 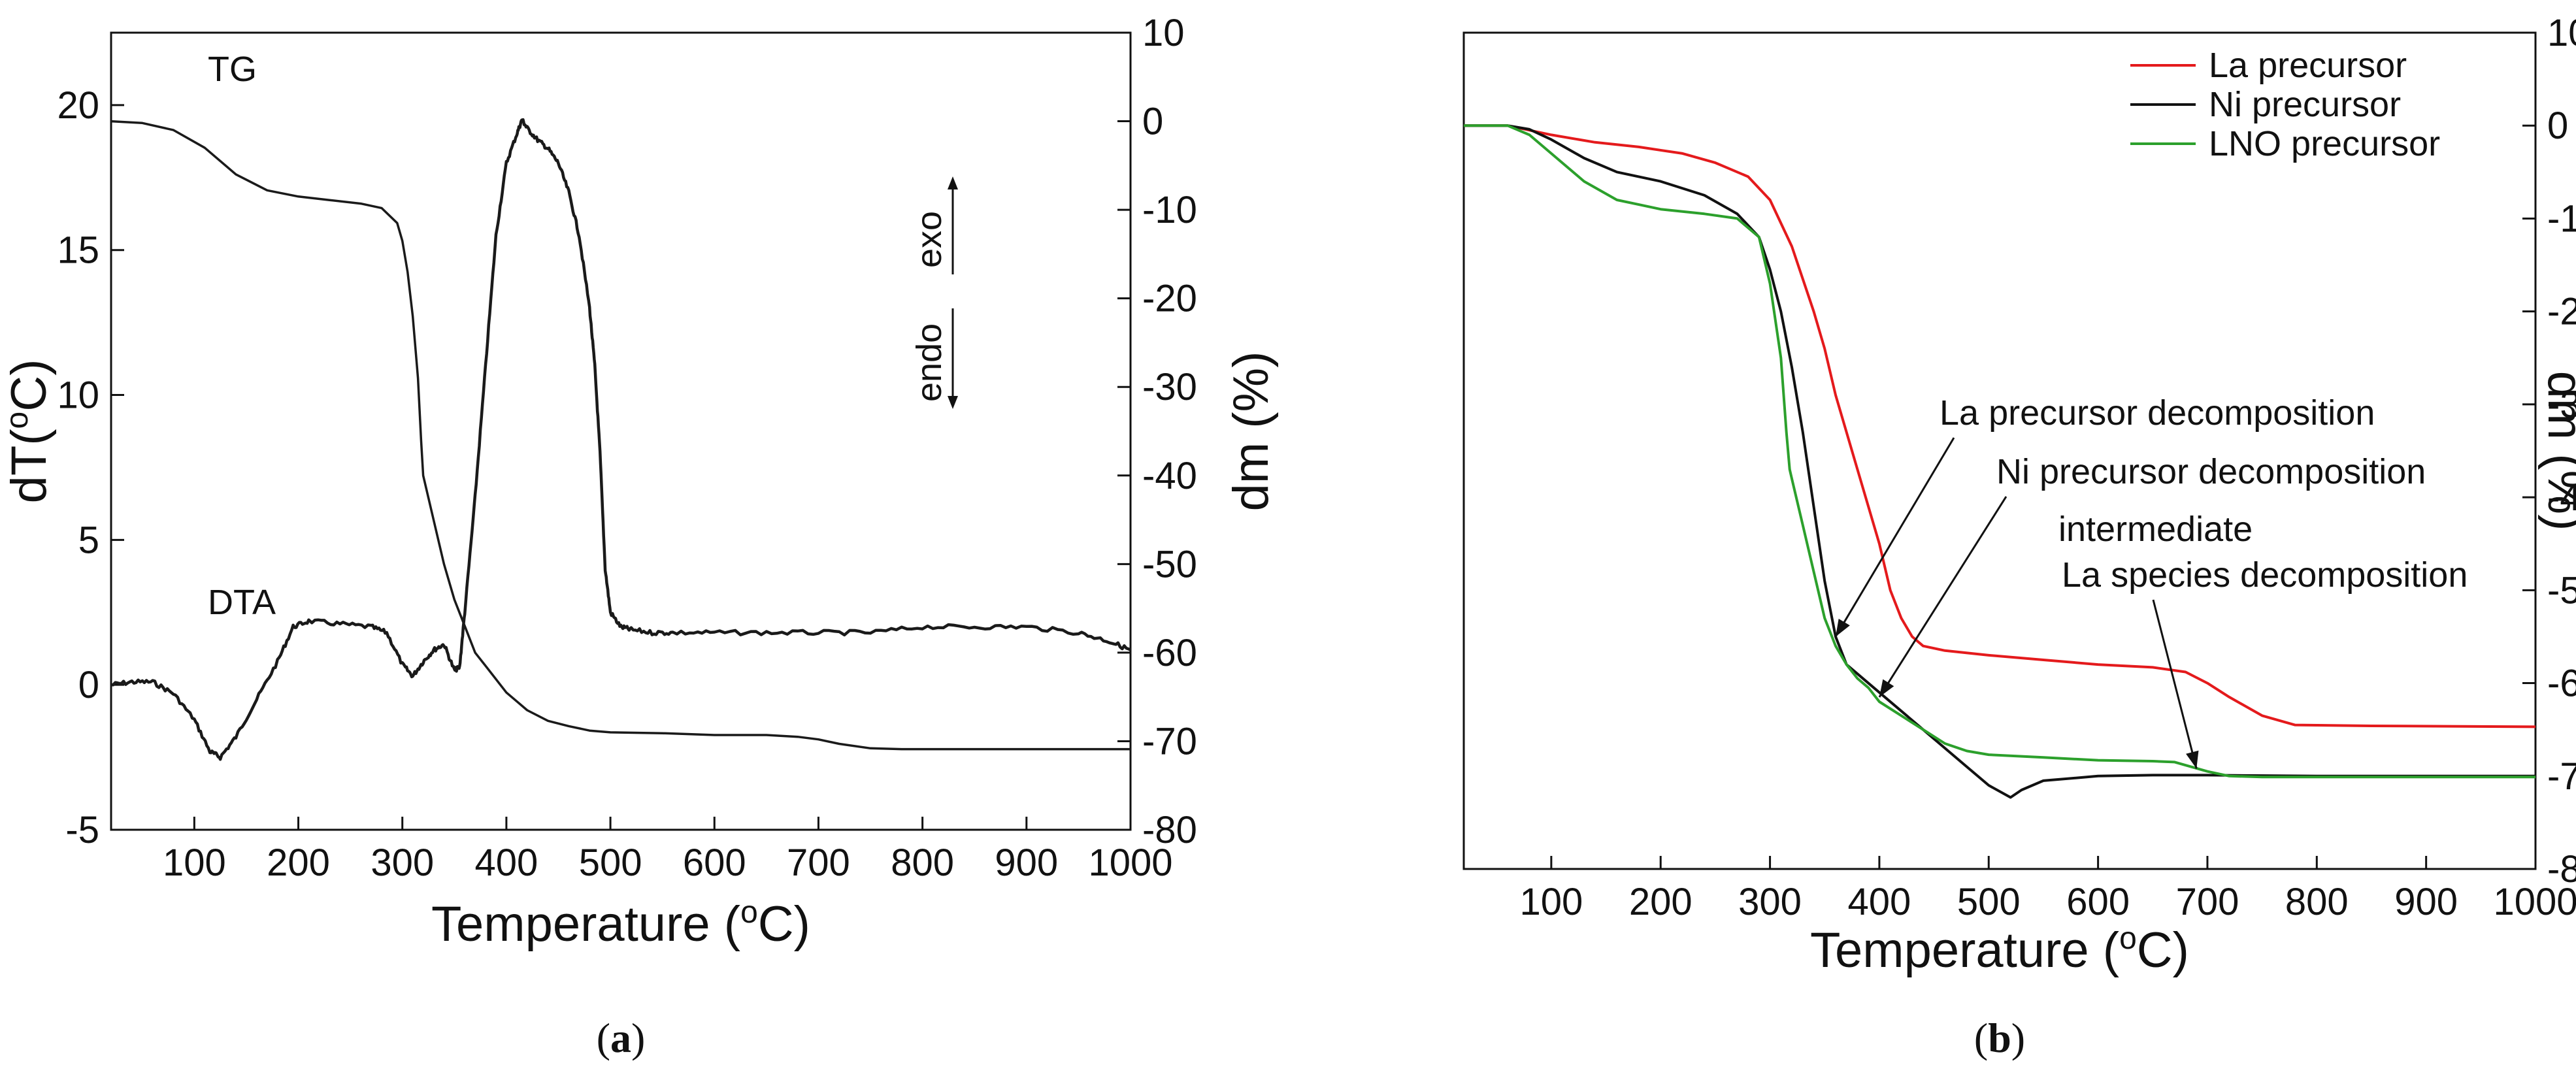 I want to click on annotation-la-species-decomposition: La species decomposition, so click(x=2265, y=575).